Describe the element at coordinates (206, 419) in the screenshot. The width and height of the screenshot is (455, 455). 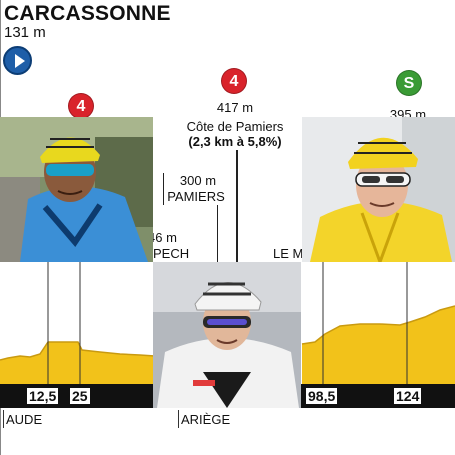
I see `region-ariege: ARIÈGE` at that location.